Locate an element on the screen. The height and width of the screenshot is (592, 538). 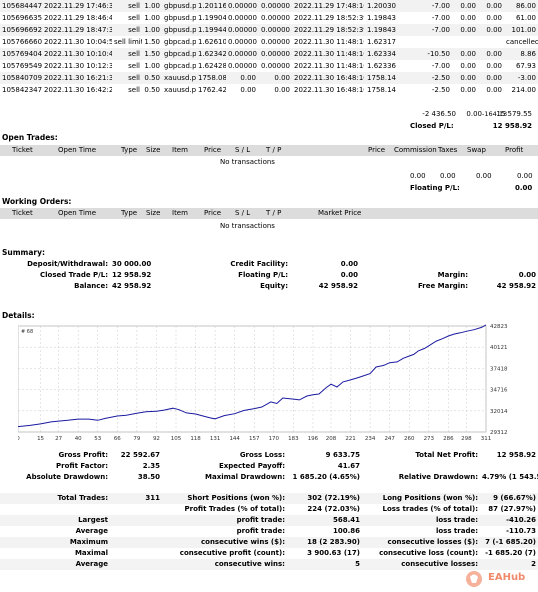
trade-ticket: 105696635 is located at coordinates (22, 18).